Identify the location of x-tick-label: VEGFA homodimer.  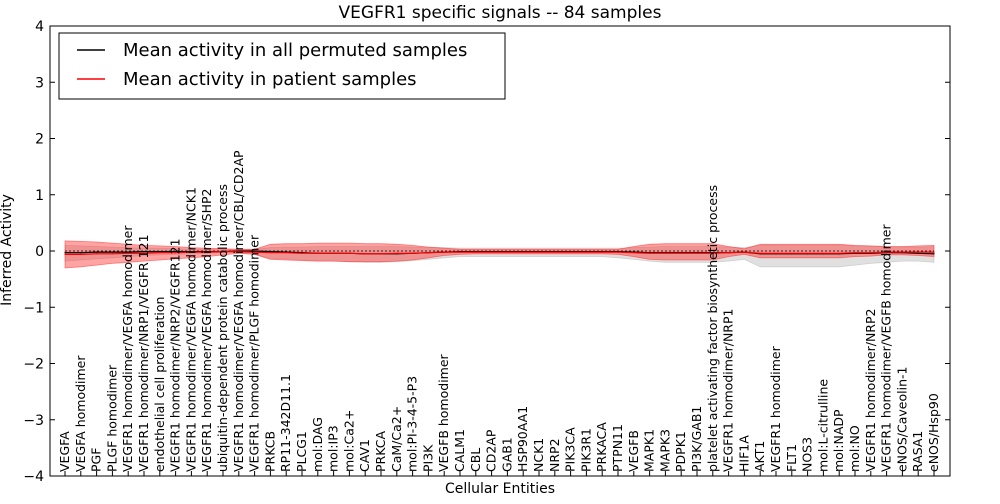
(80, 413).